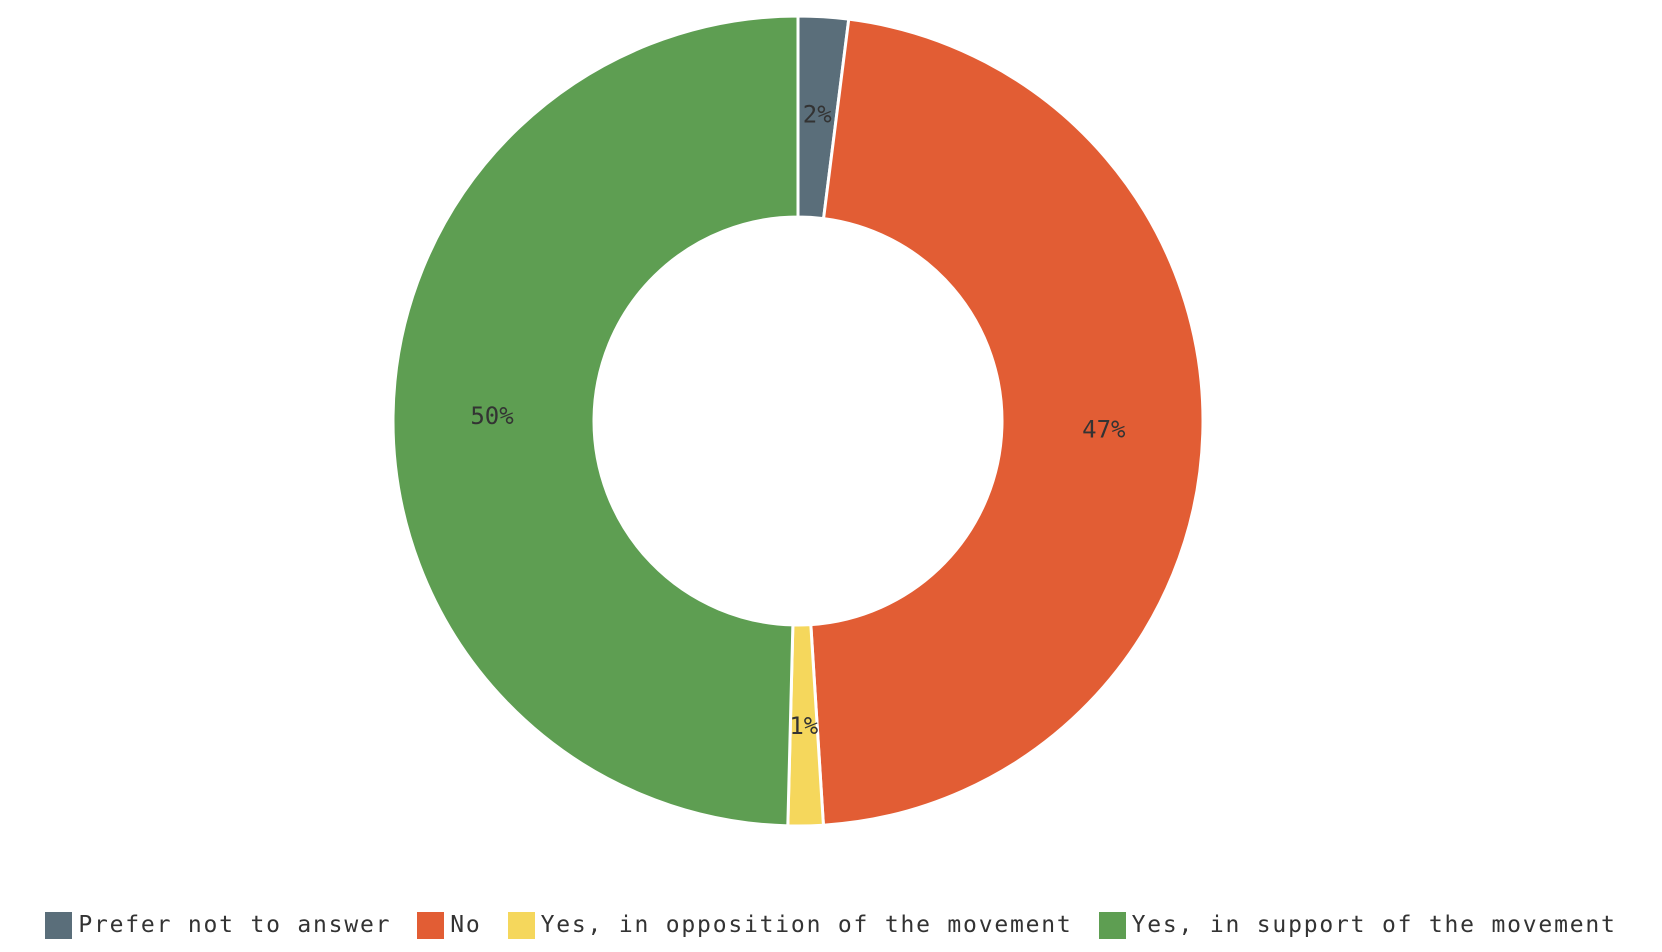 This screenshot has width=1662, height=952. I want to click on legend-swatch-yes-opposition, so click(521, 925).